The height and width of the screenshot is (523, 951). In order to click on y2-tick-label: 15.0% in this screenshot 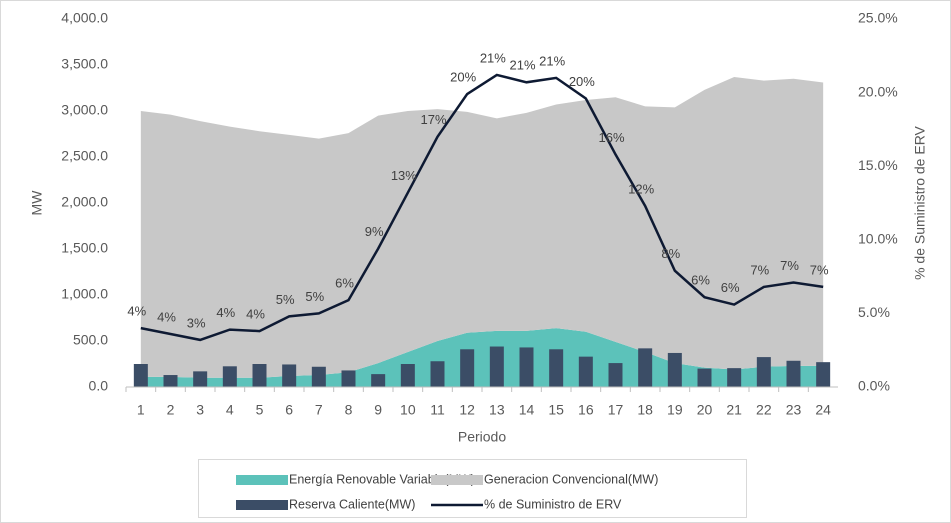, I will do `click(878, 165)`.